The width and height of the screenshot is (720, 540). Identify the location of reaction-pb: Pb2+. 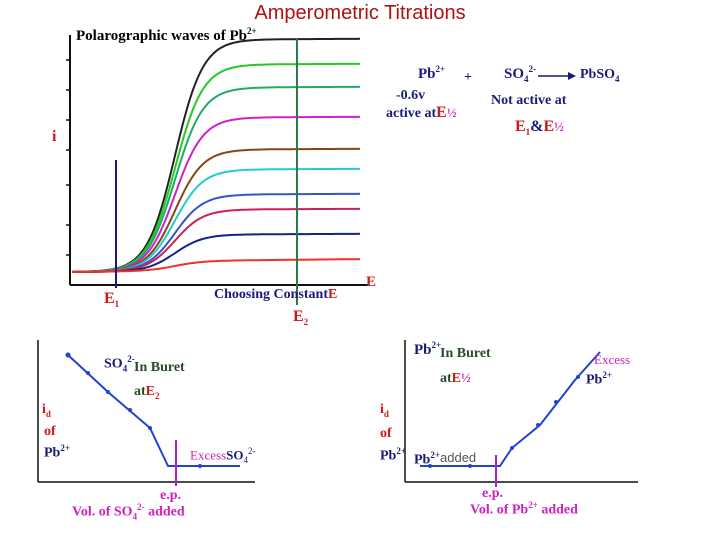
(432, 73).